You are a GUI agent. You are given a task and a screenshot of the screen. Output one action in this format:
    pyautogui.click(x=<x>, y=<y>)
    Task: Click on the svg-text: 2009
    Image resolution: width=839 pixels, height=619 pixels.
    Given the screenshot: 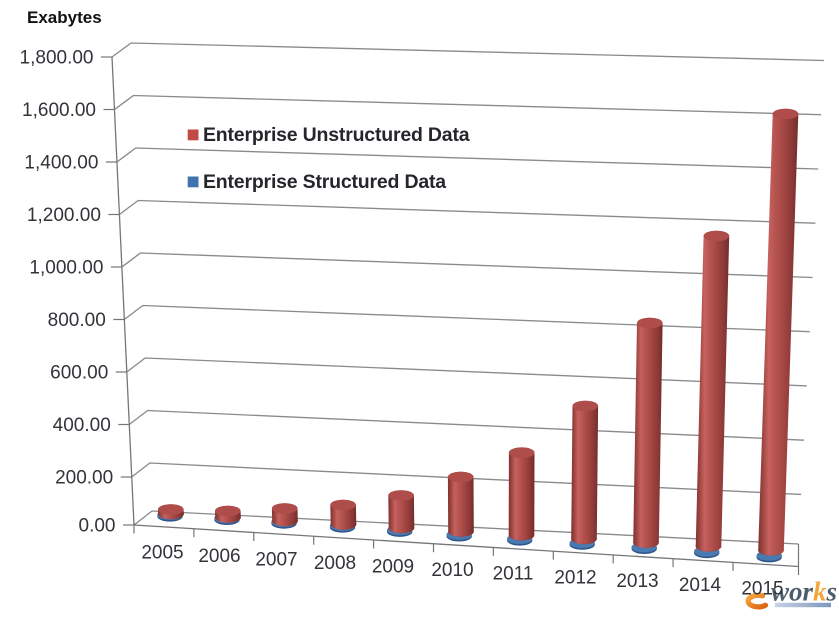 What is the action you would take?
    pyautogui.click(x=393, y=566)
    